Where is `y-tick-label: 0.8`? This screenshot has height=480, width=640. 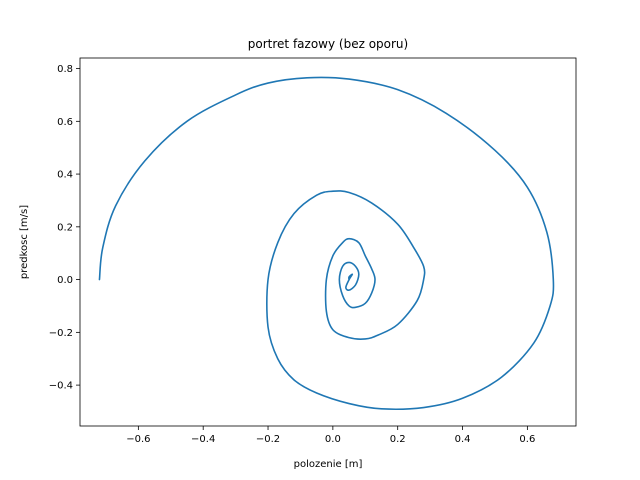 y-tick-label: 0.8 is located at coordinates (65, 69).